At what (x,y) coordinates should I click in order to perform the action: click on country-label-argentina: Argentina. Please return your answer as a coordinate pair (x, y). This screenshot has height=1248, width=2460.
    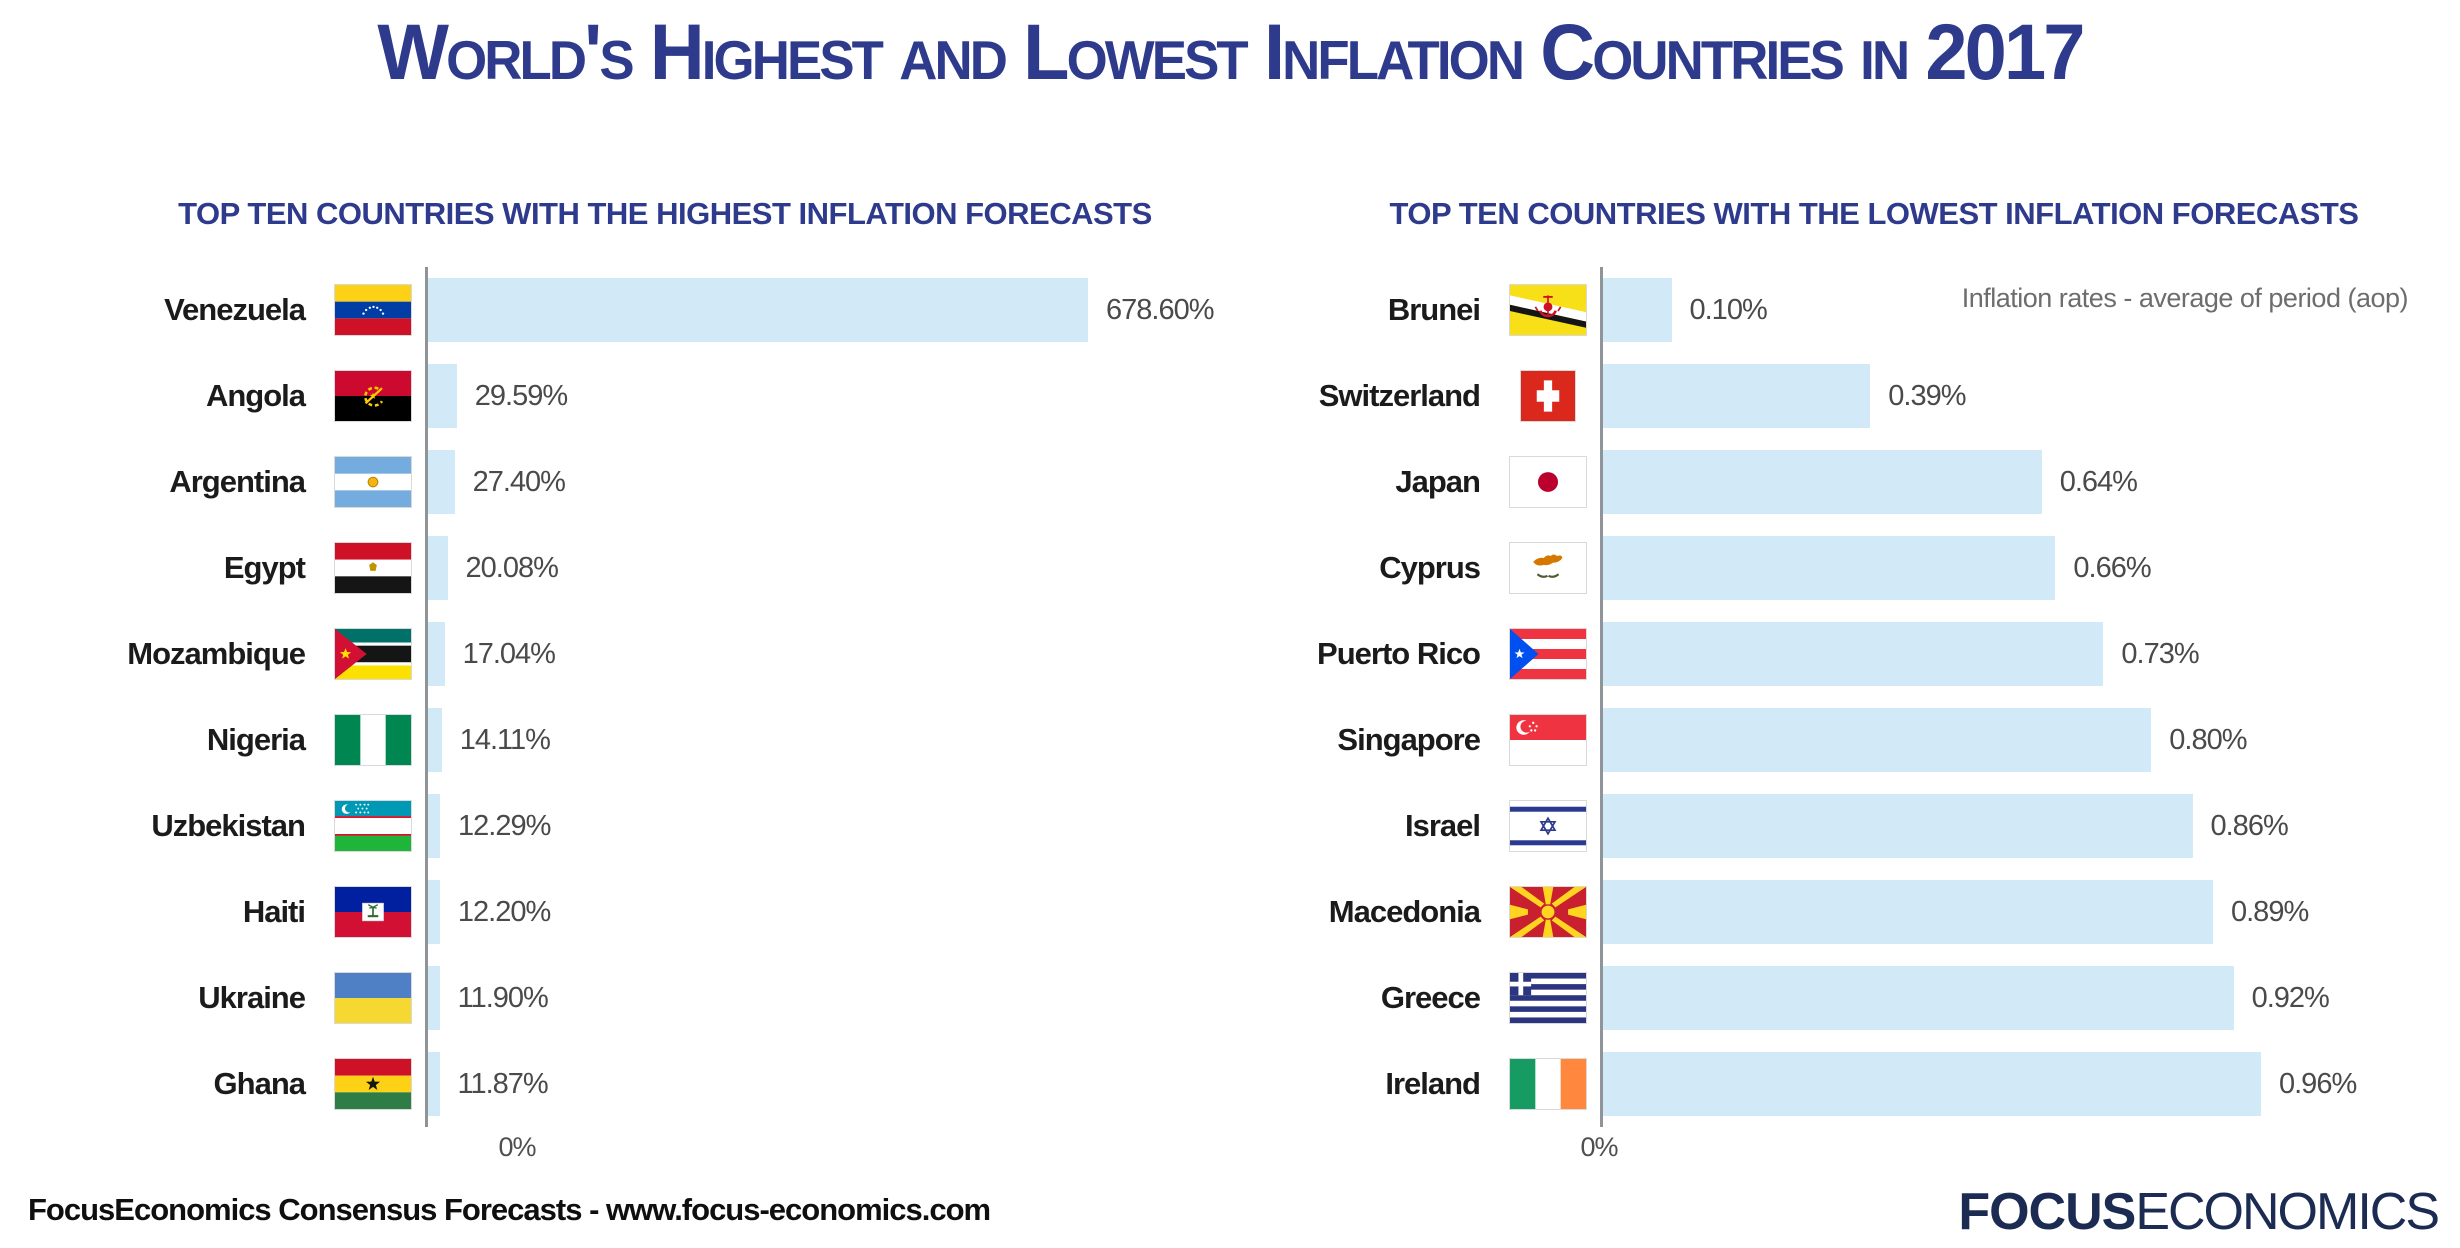
    Looking at the image, I should click on (237, 481).